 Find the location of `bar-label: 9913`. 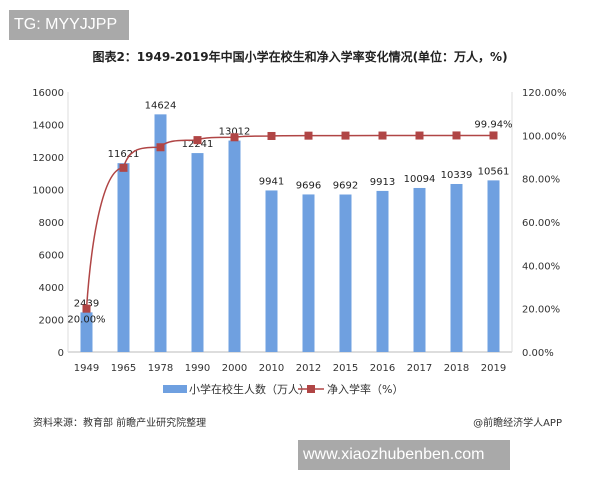

bar-label: 9913 is located at coordinates (382, 182).